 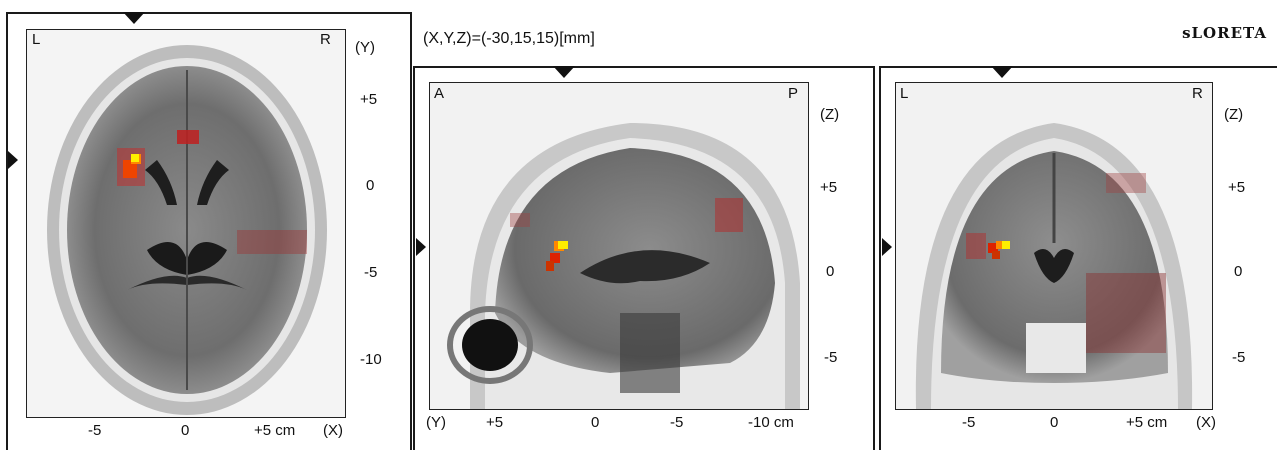 What do you see at coordinates (1054, 422) in the screenshot?
I see `coronal-x-tick-label: 0` at bounding box center [1054, 422].